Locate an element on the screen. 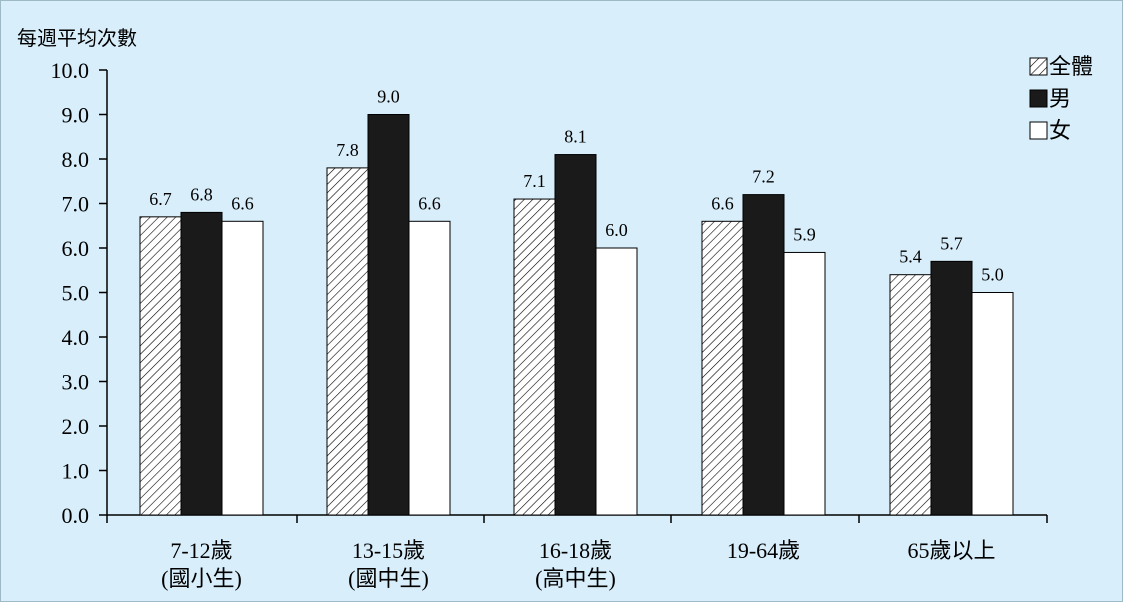  x-tick-label: 7-12歲 is located at coordinates (201, 550).